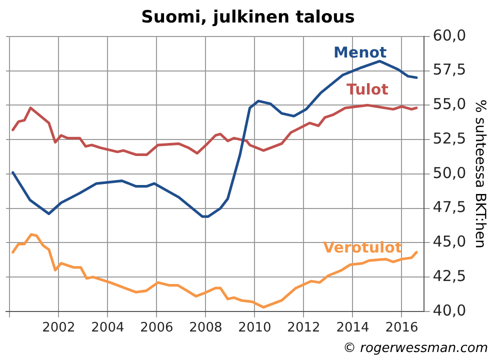 The height and width of the screenshot is (361, 496). Describe the element at coordinates (415, 348) in the screenshot. I see `text: © rogerwessman.com` at that location.